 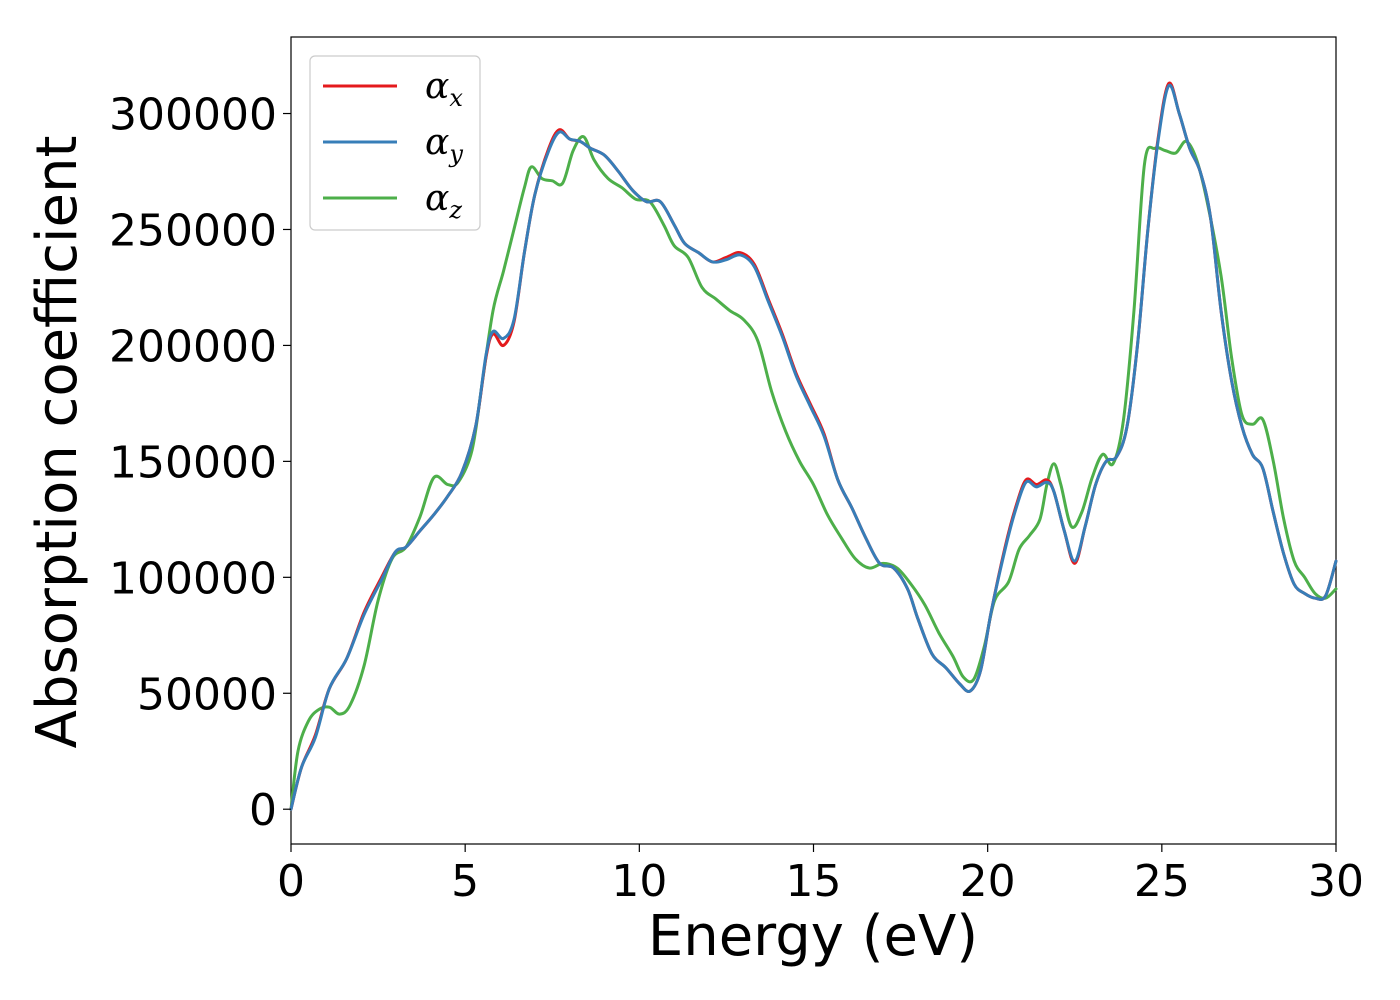 What do you see at coordinates (444, 89) in the screenshot?
I see `legend-label-x: αx` at bounding box center [444, 89].